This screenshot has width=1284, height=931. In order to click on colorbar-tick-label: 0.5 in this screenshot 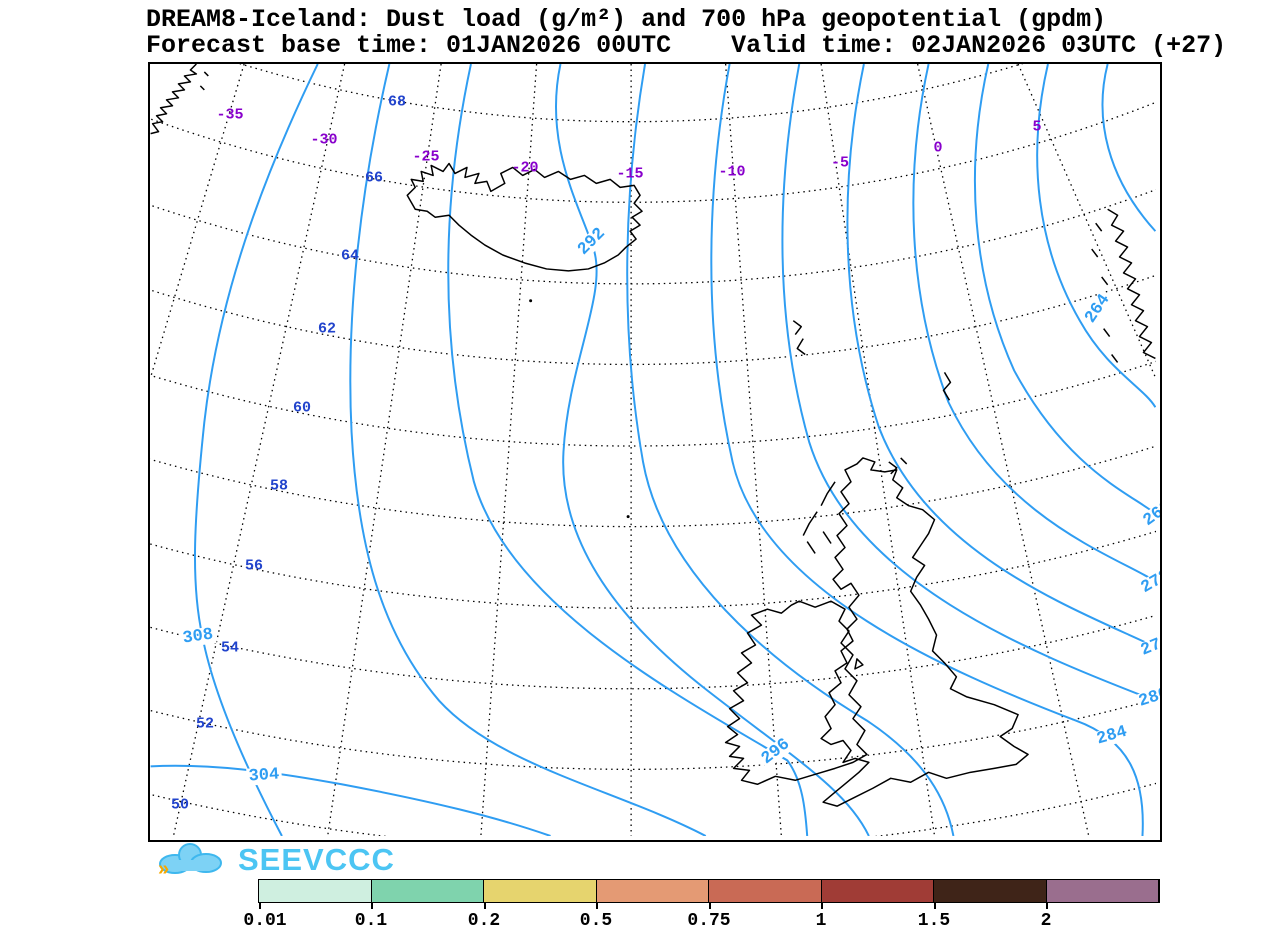, I will do `click(596, 921)`.